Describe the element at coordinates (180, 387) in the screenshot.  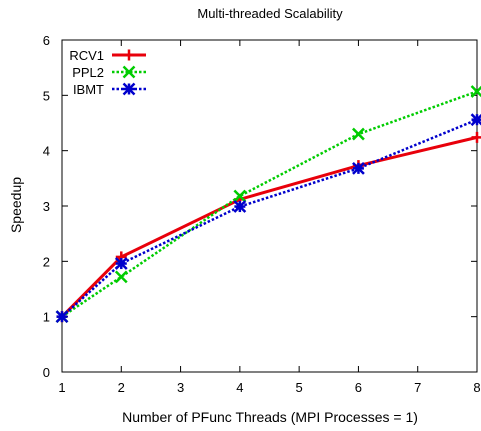
I see `x-tick-label: 3` at that location.